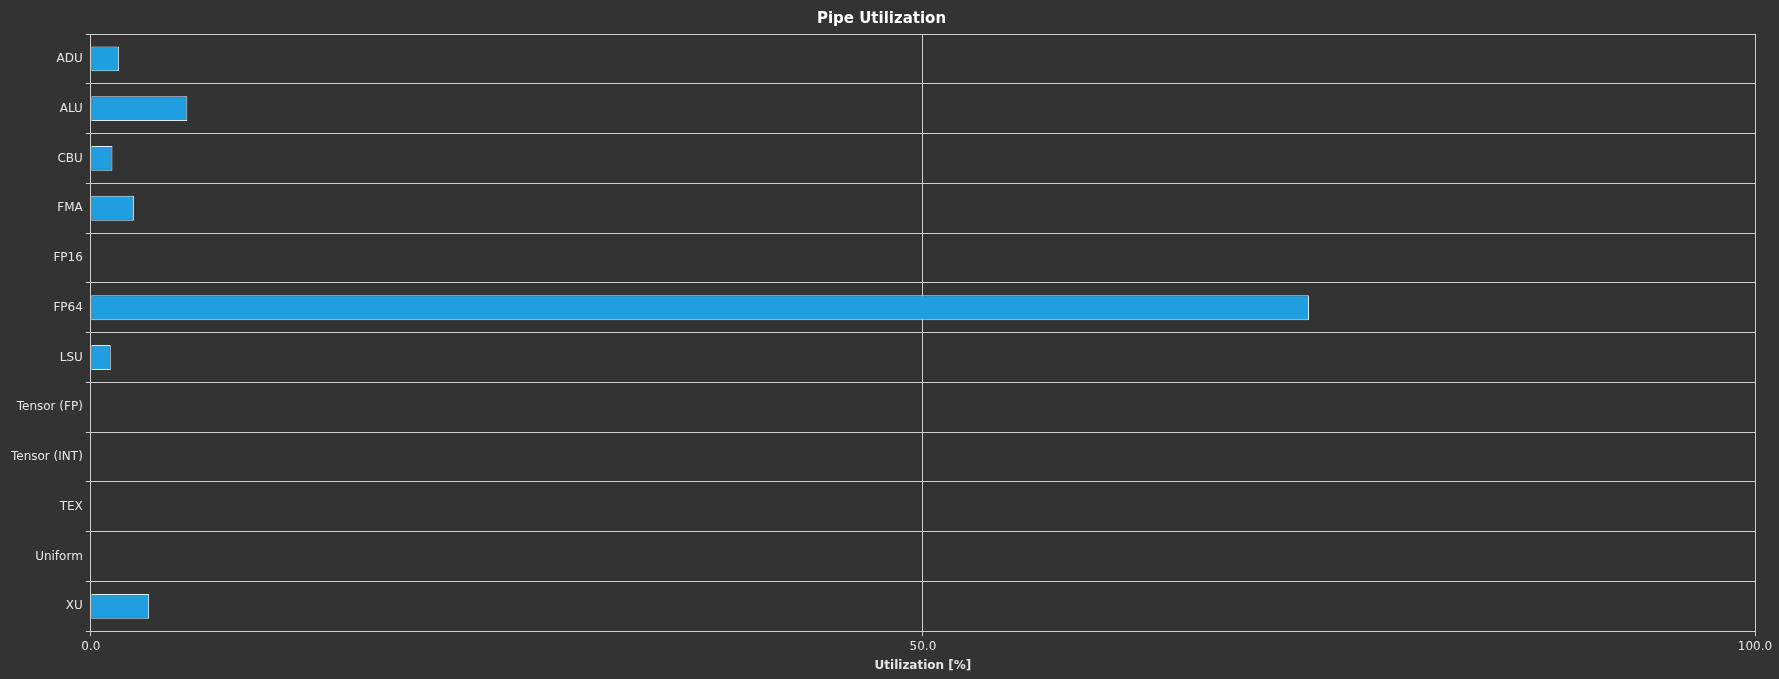  Describe the element at coordinates (71, 107) in the screenshot. I see `y-tick-label: ALU` at that location.